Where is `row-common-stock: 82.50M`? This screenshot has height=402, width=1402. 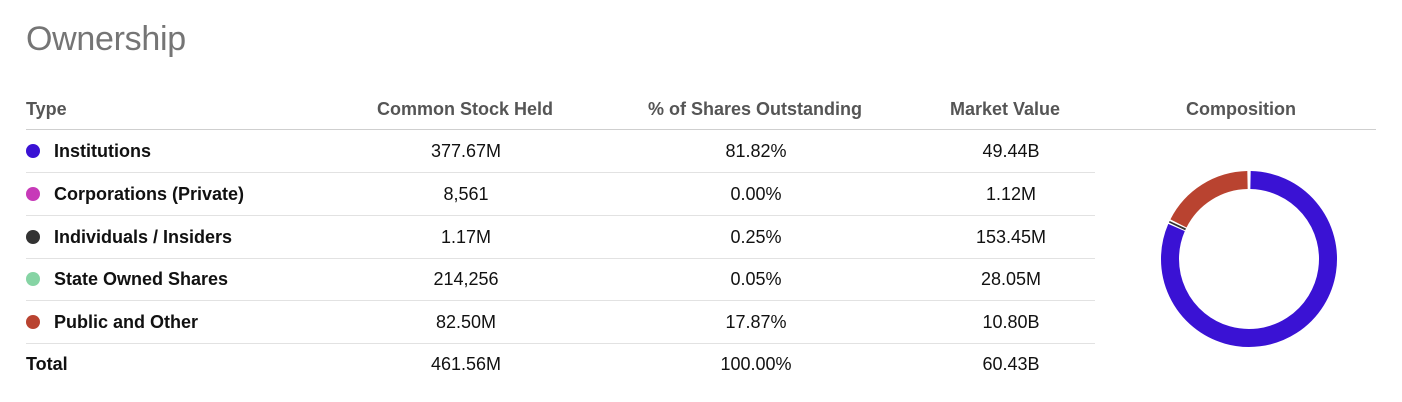 row-common-stock: 82.50M is located at coordinates (466, 322).